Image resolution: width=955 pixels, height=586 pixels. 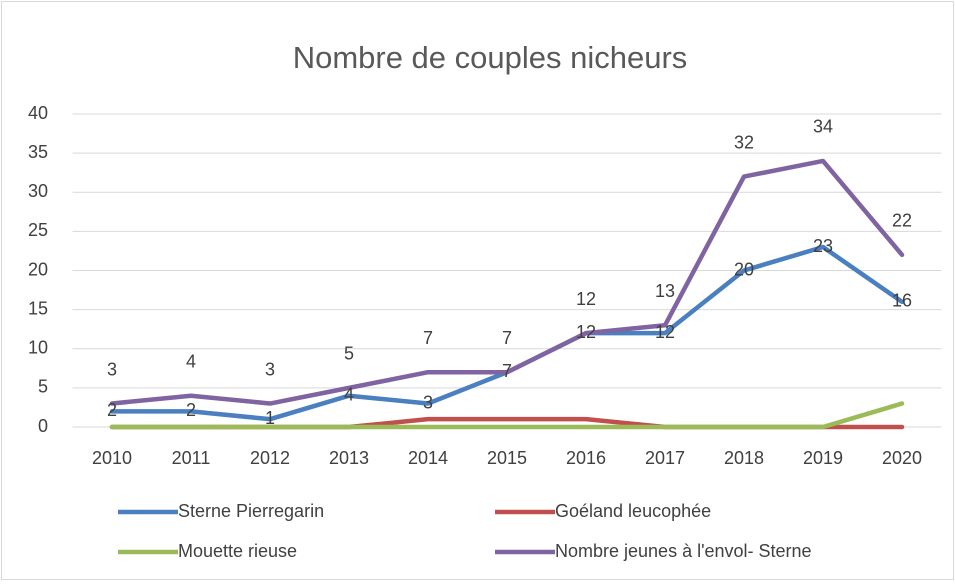 What do you see at coordinates (191, 458) in the screenshot?
I see `x-tick-label: 2011` at bounding box center [191, 458].